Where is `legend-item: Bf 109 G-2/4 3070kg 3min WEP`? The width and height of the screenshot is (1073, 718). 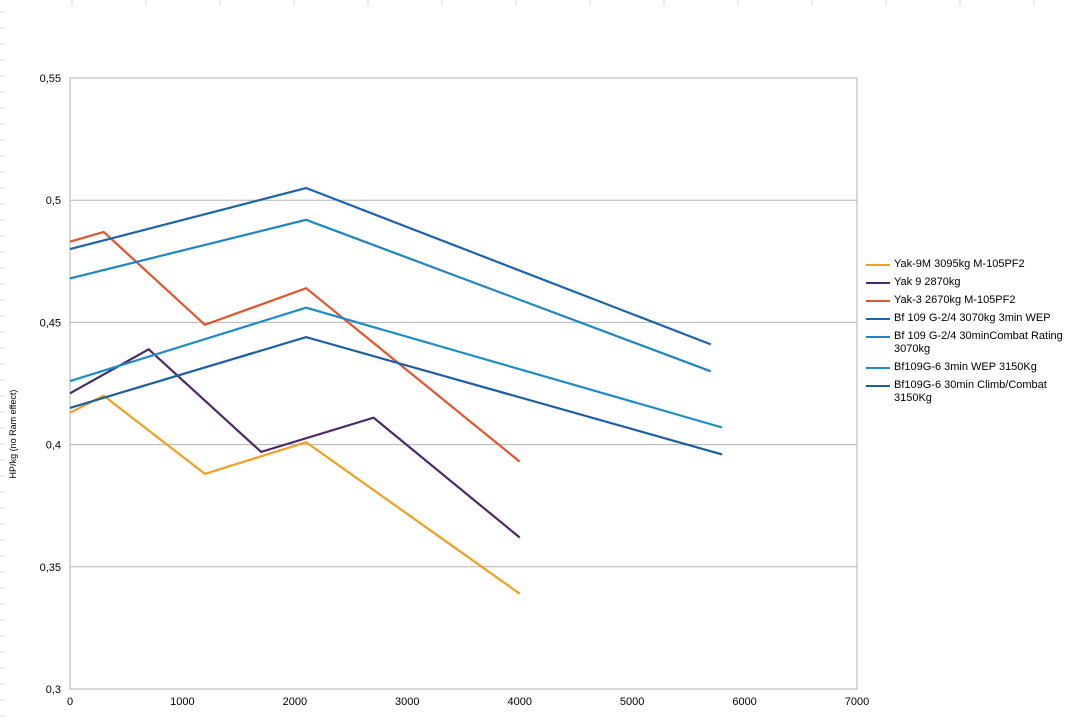 legend-item: Bf 109 G-2/4 3070kg 3min WEP is located at coordinates (968, 318).